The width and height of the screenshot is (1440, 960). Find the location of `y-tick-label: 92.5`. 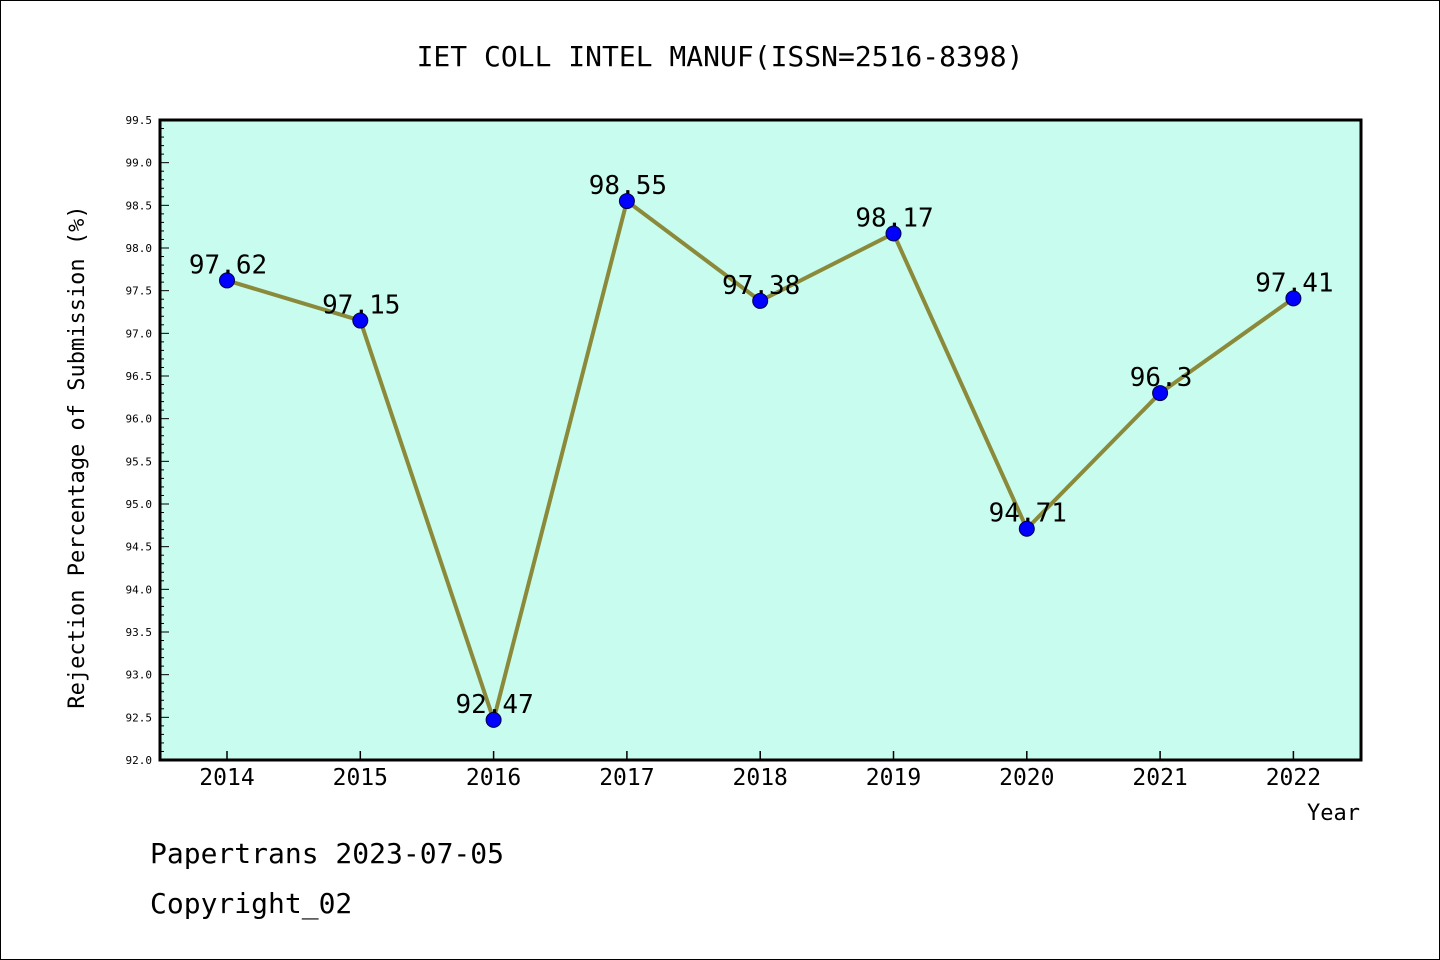

y-tick-label: 92.5 is located at coordinates (139, 717).